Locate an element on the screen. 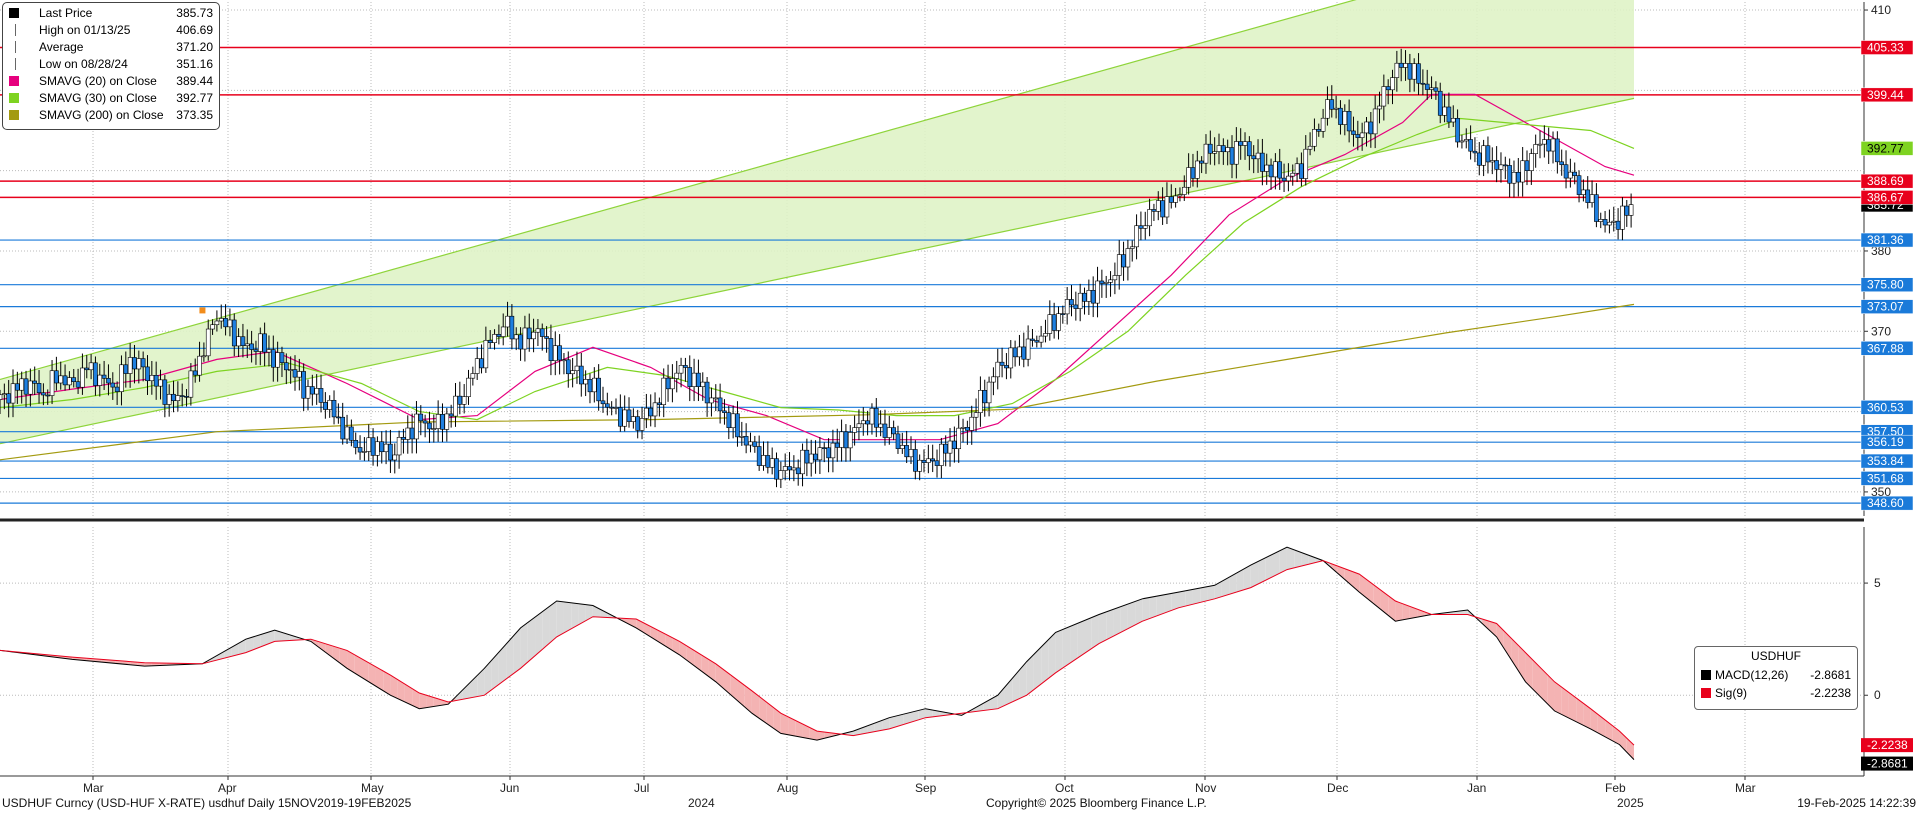 Image resolution: width=1918 pixels, height=814 pixels. macd-y-tick-label: 0 is located at coordinates (1877, 695).